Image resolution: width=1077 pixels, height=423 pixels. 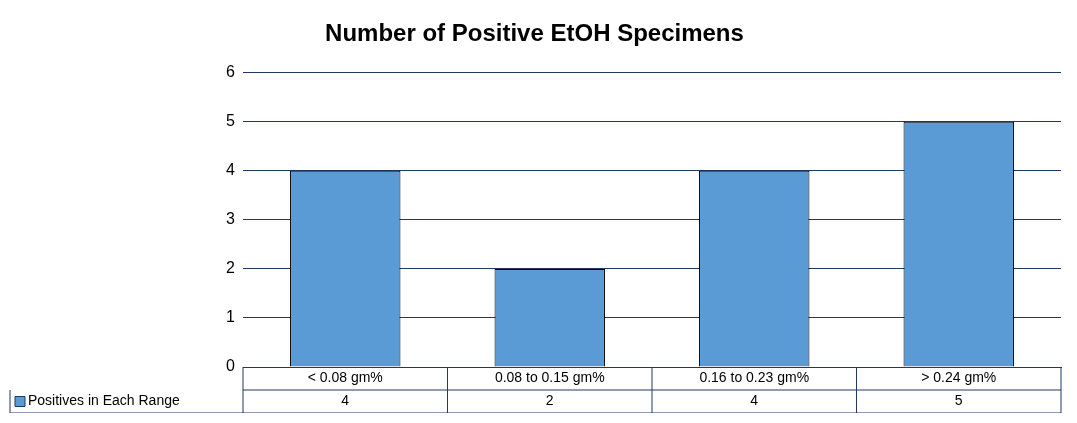 What do you see at coordinates (231, 72) in the screenshot?
I see `y-tick-label: 6` at bounding box center [231, 72].